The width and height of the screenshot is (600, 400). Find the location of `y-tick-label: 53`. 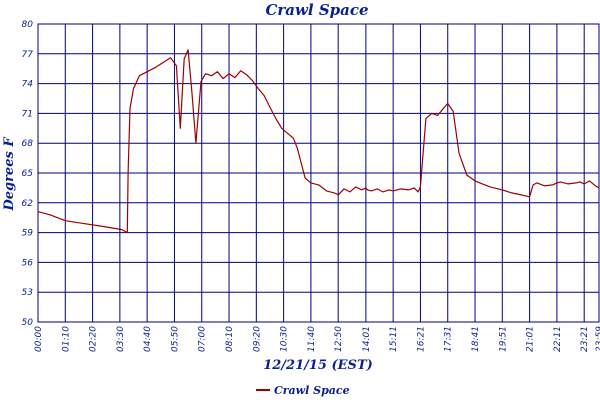

y-tick-label: 53 is located at coordinates (28, 293).